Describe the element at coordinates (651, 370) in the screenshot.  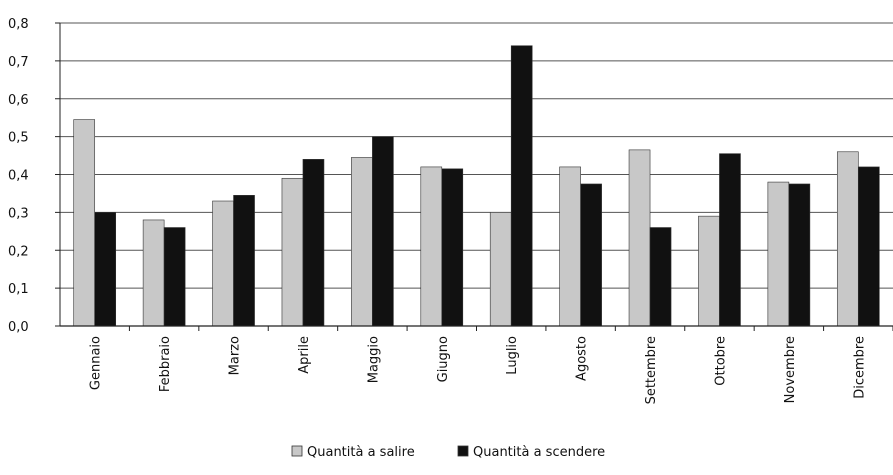
I see `x-category-label: Settembre` at that location.